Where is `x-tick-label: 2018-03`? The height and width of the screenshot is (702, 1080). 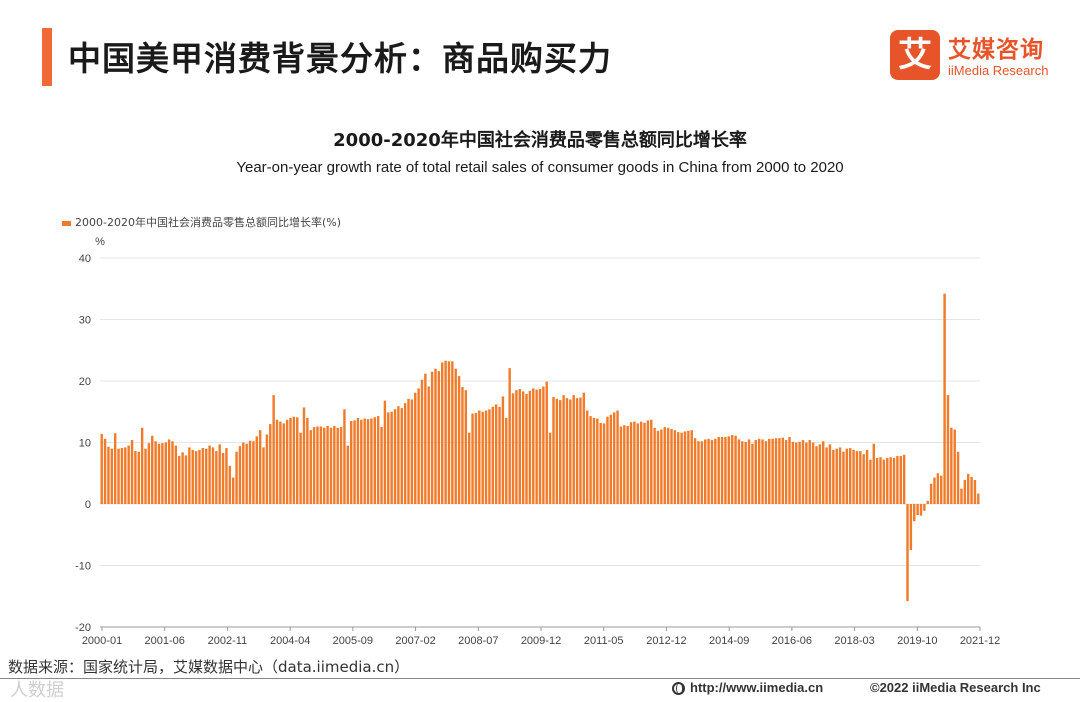
x-tick-label: 2018-03 is located at coordinates (854, 641).